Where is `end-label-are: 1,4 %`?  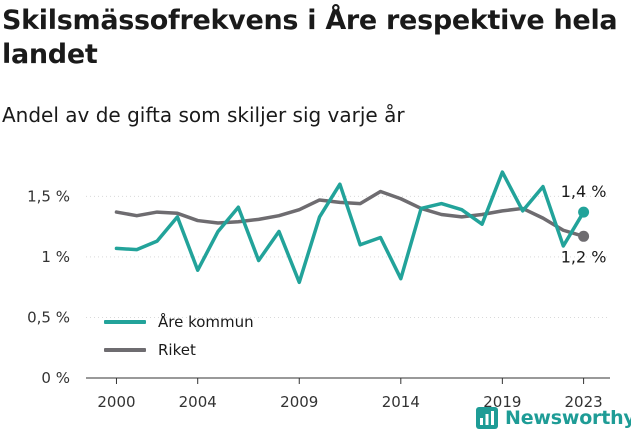 end-label-are: 1,4 % is located at coordinates (584, 191).